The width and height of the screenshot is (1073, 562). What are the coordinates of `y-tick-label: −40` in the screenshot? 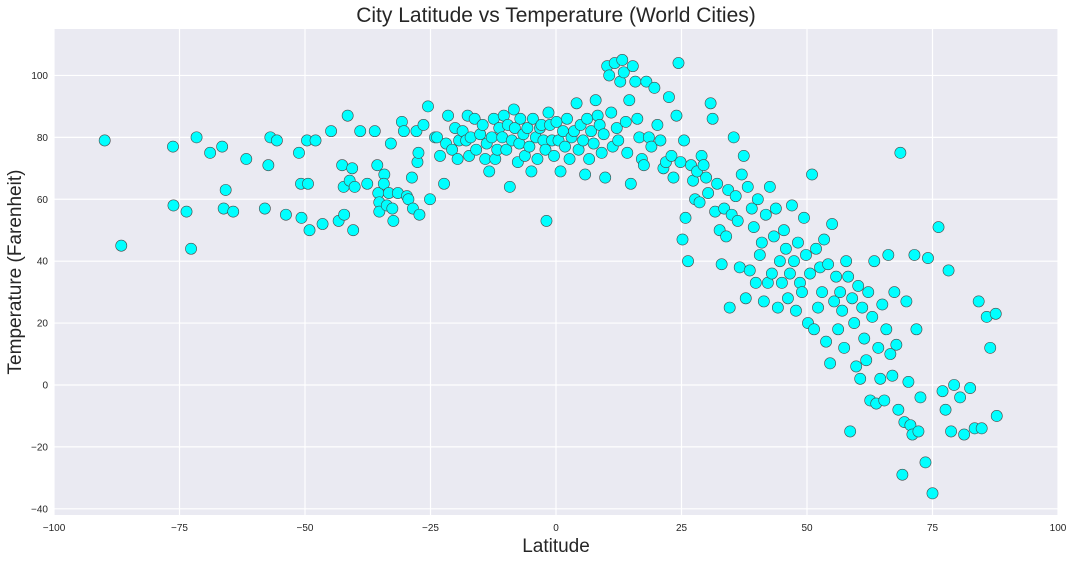 It's located at (39, 509).